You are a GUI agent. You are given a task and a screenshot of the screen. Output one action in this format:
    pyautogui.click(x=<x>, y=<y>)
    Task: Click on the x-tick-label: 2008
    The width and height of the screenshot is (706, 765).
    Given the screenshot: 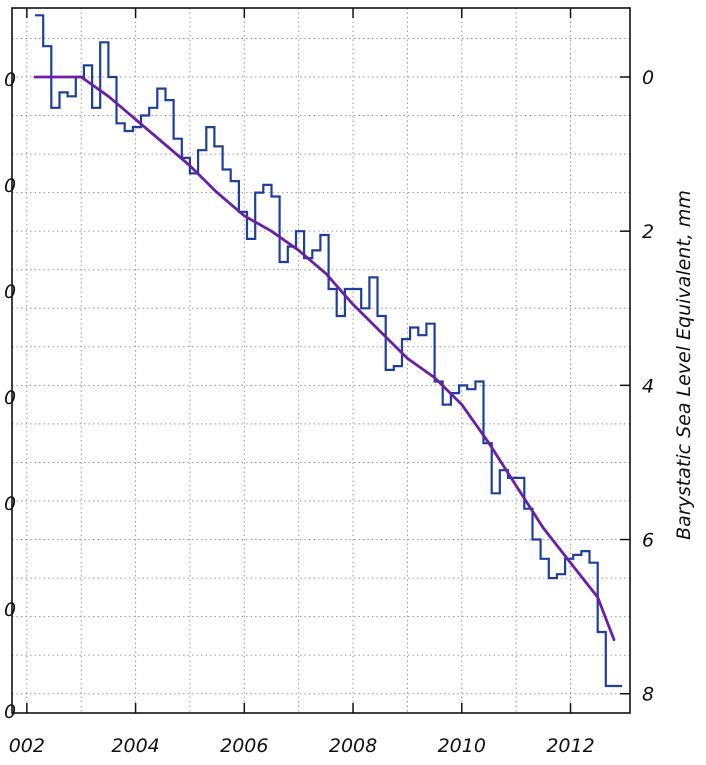 What is the action you would take?
    pyautogui.click(x=353, y=746)
    